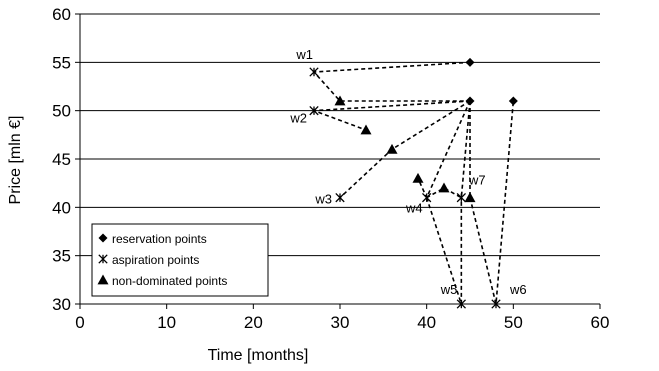 Image resolution: width=659 pixels, height=371 pixels. What do you see at coordinates (103, 238) in the screenshot?
I see `legend-marker-reservation-point` at bounding box center [103, 238].